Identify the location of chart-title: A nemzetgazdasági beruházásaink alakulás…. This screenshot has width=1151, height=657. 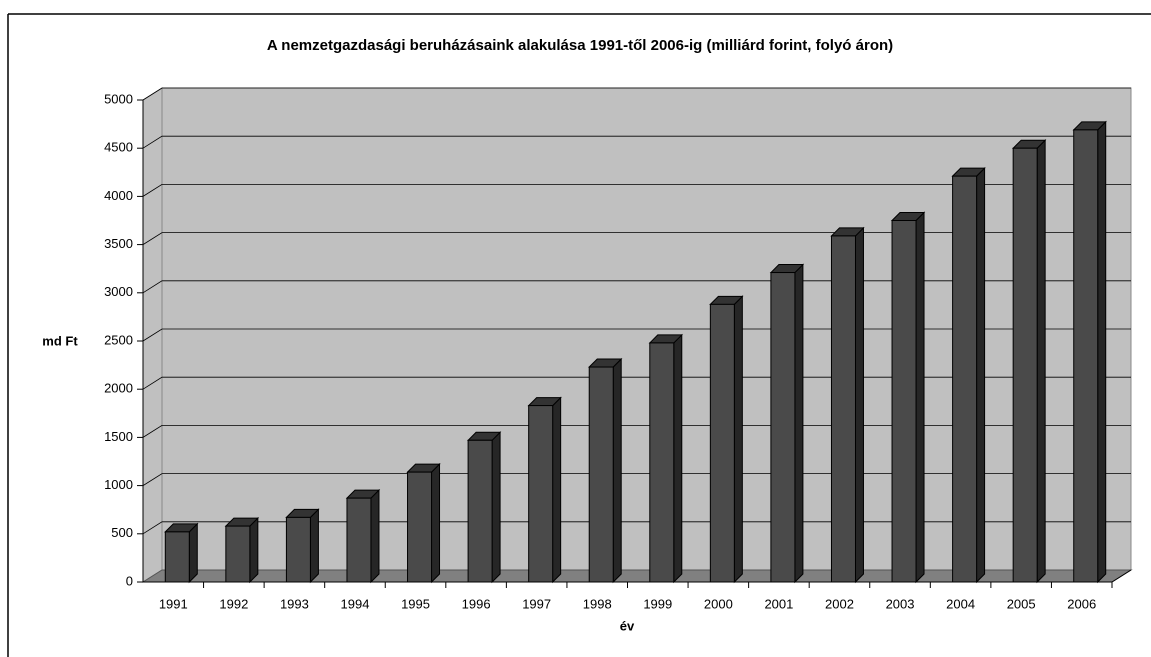
(580, 45).